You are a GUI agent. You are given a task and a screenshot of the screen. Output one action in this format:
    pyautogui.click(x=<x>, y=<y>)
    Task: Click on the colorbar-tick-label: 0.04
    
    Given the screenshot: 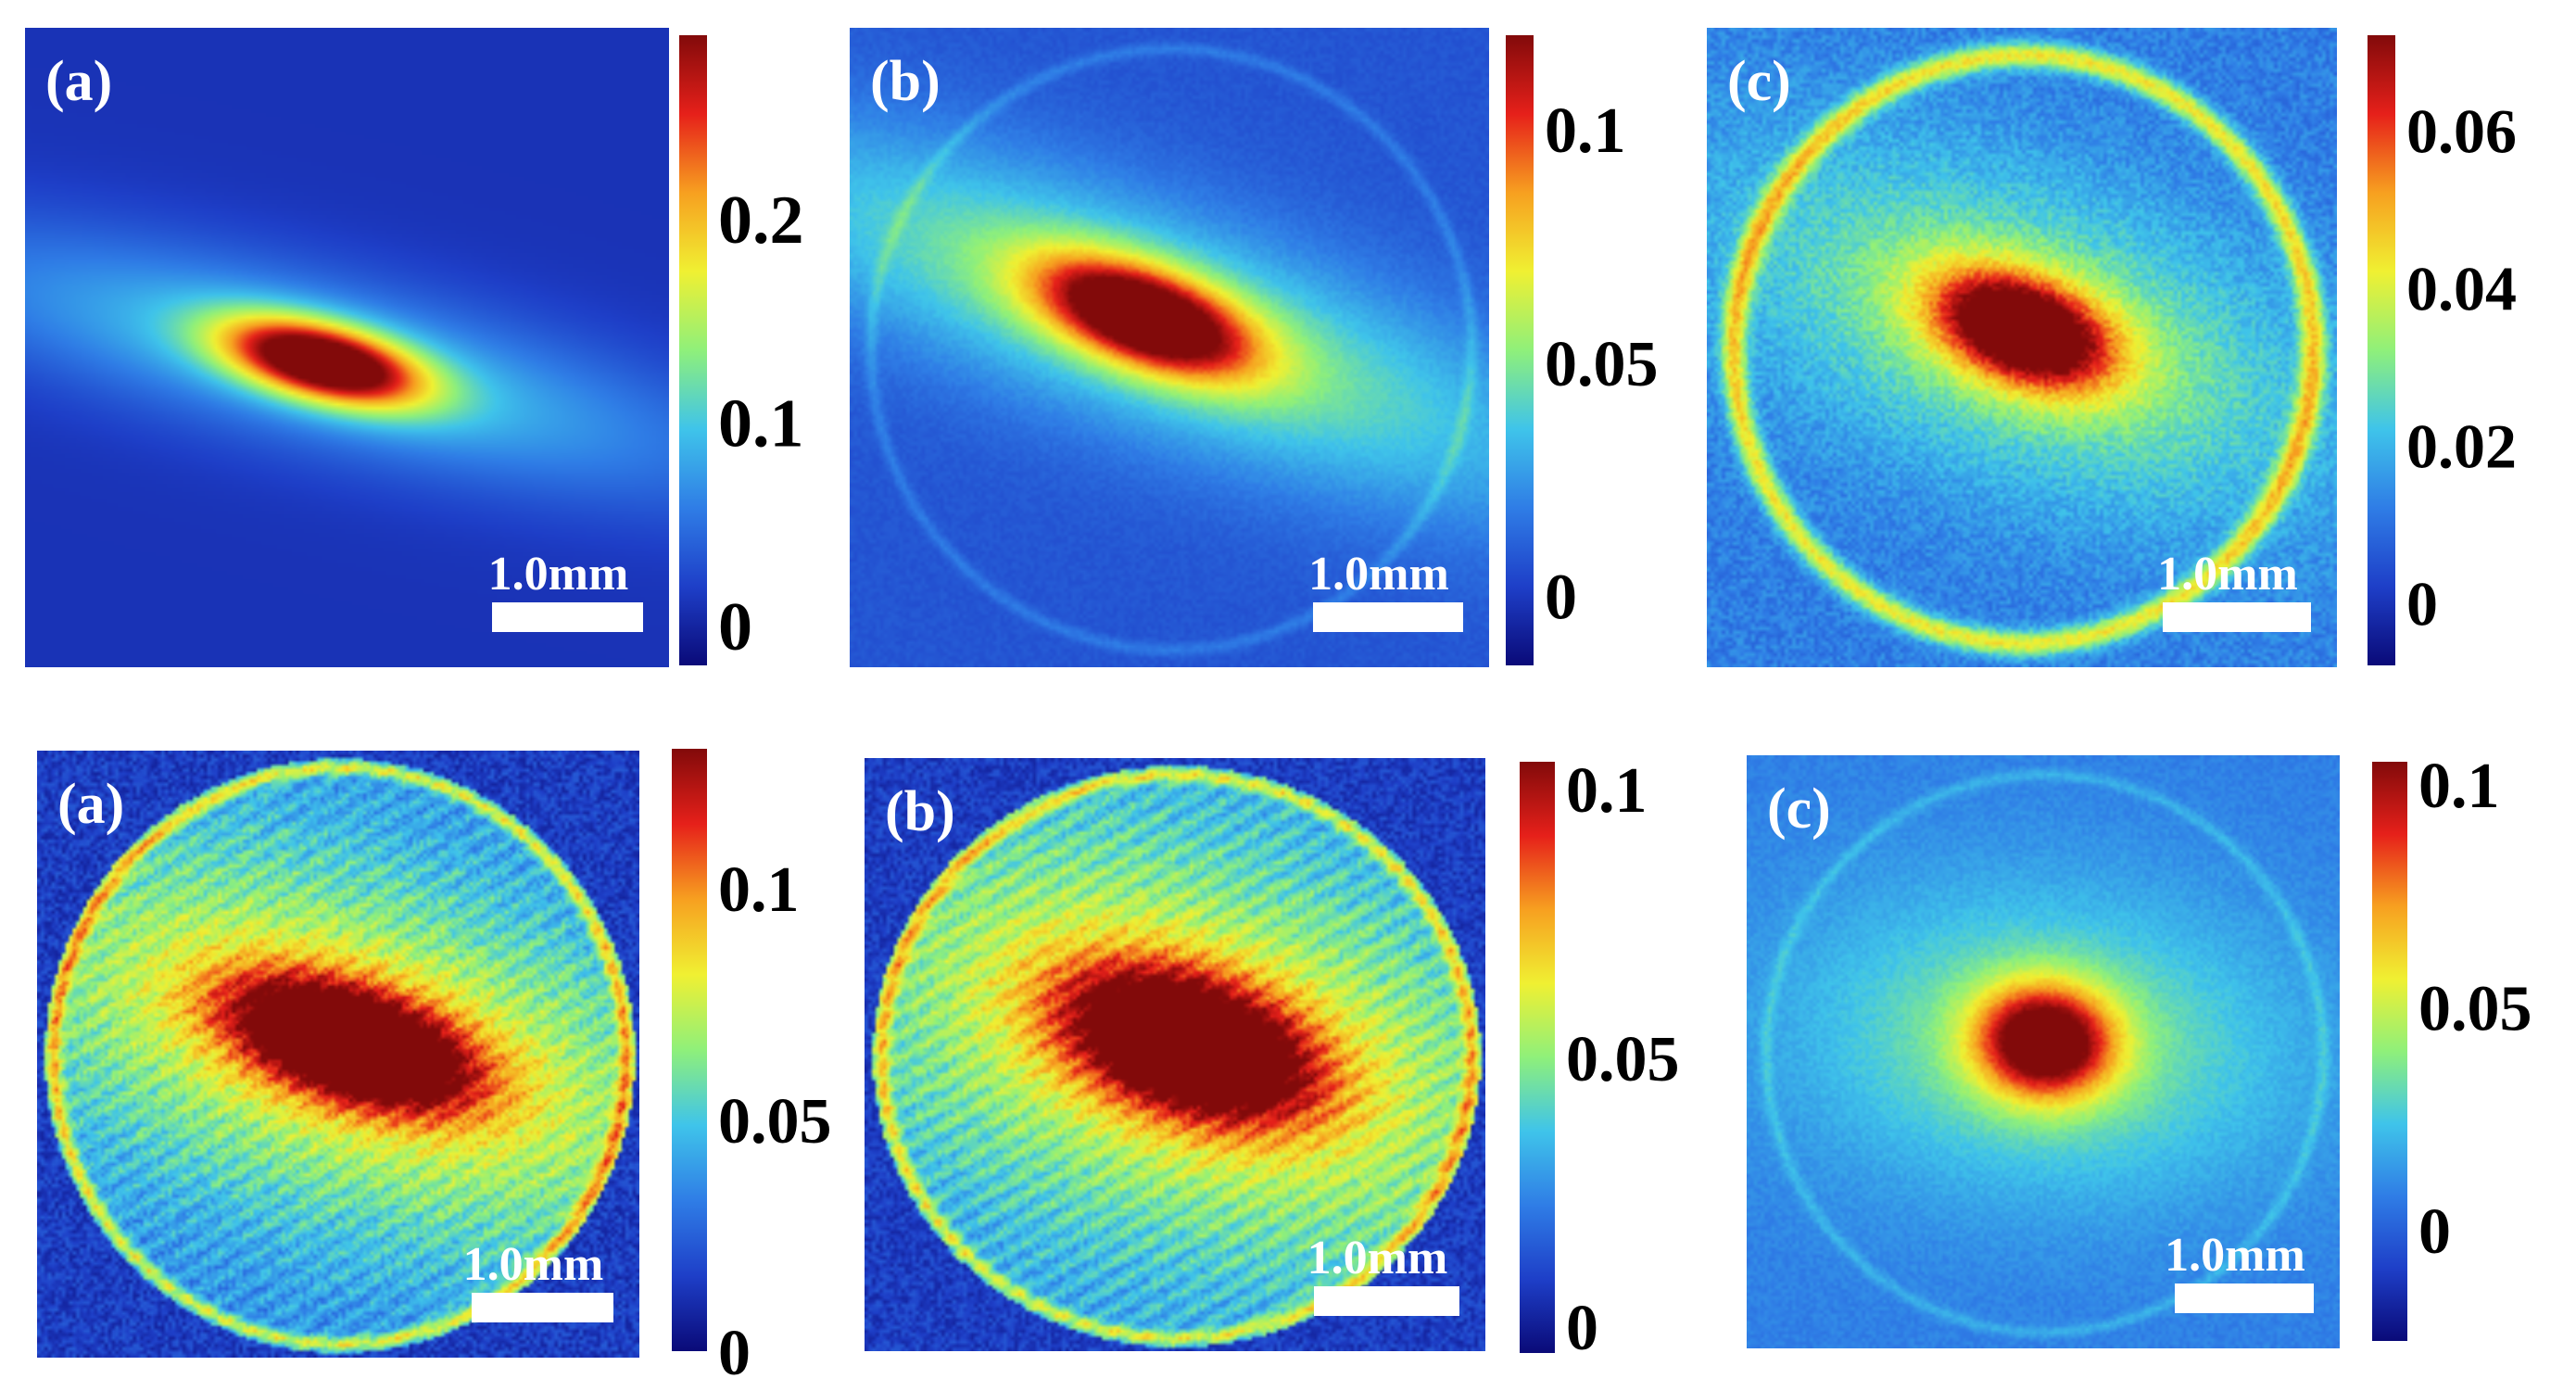 What is the action you would take?
    pyautogui.click(x=2461, y=288)
    